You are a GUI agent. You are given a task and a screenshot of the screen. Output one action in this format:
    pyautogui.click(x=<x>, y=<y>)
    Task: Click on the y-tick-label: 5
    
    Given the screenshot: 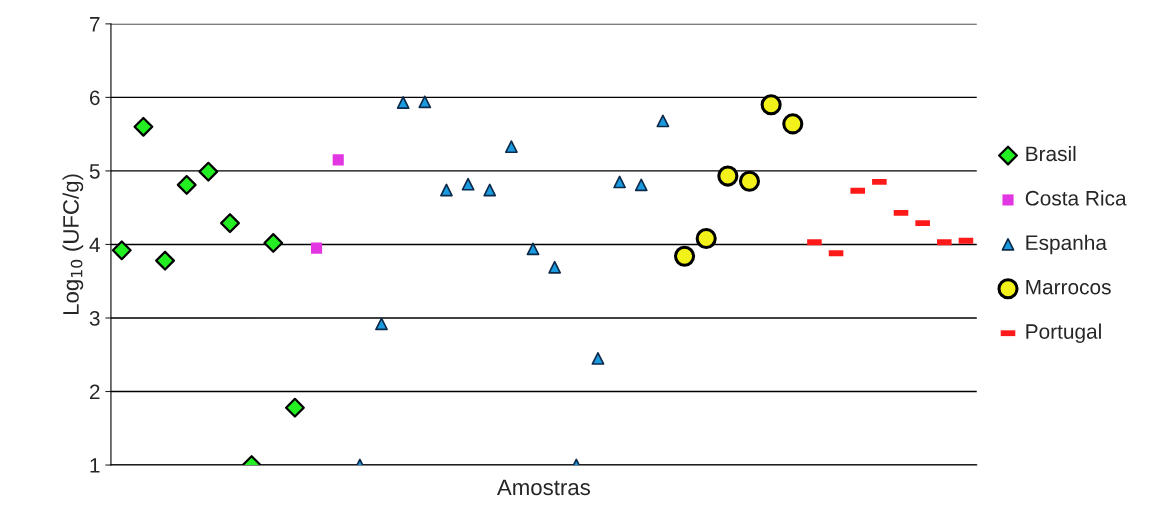 What is the action you would take?
    pyautogui.click(x=94, y=171)
    